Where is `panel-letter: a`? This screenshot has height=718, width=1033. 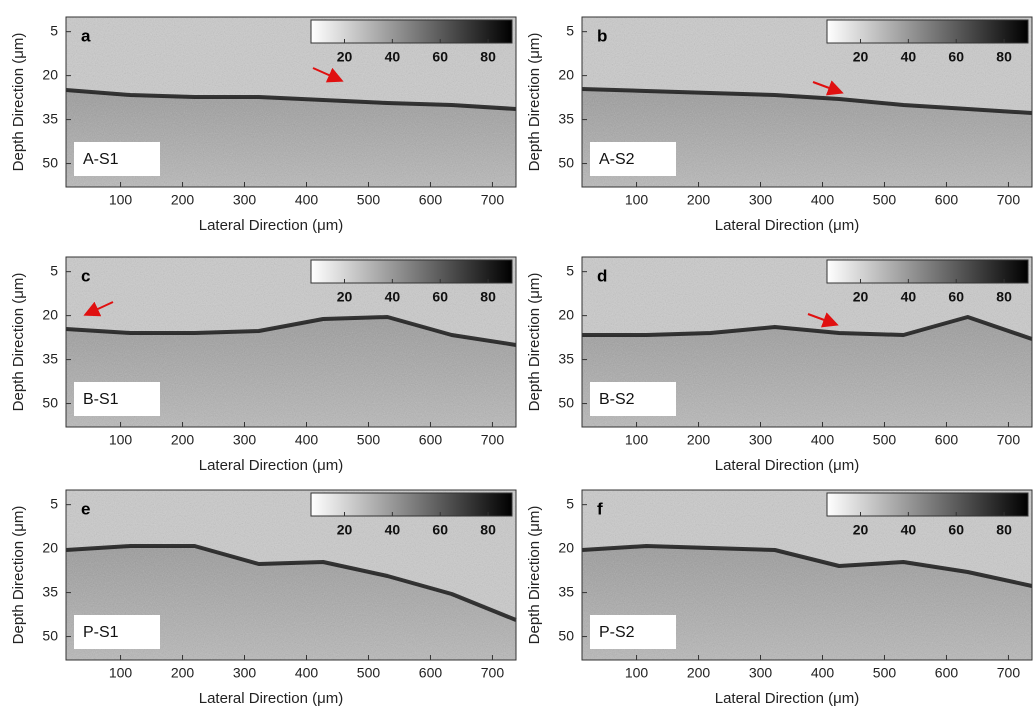
panel-letter: a is located at coordinates (86, 35).